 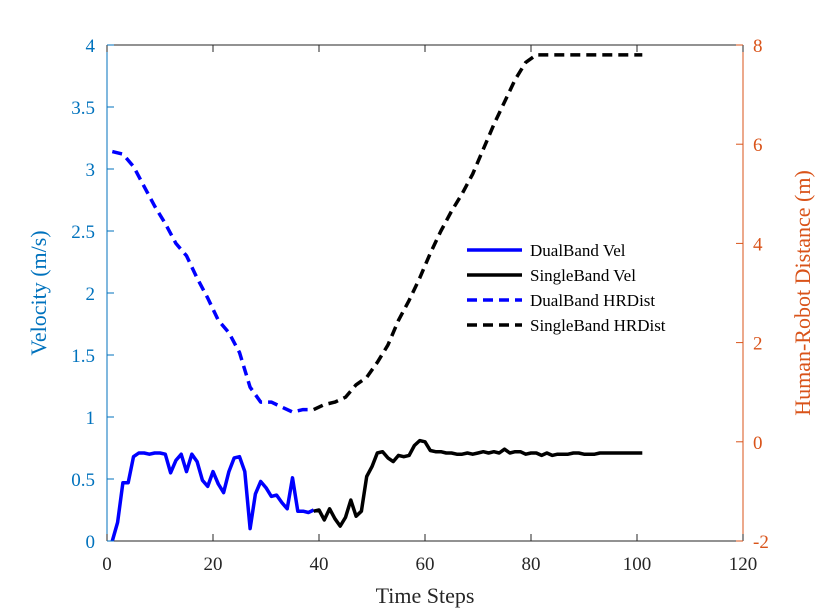 I want to click on x-tick-label-120: 120, so click(x=743, y=564).